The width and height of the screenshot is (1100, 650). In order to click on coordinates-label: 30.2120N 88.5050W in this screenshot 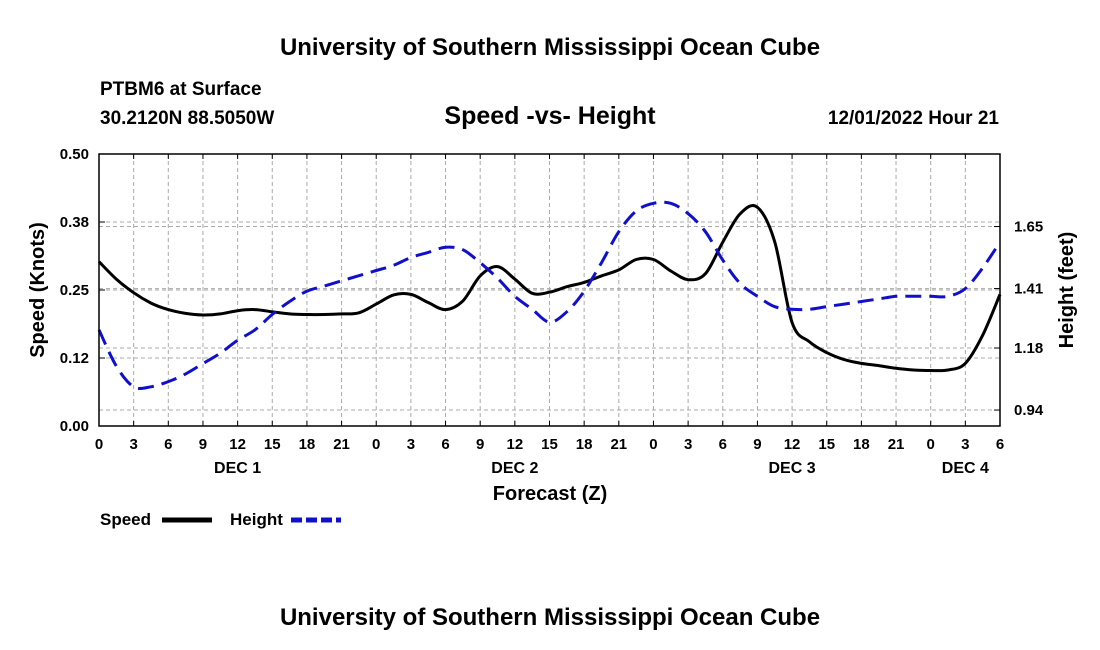, I will do `click(187, 118)`.